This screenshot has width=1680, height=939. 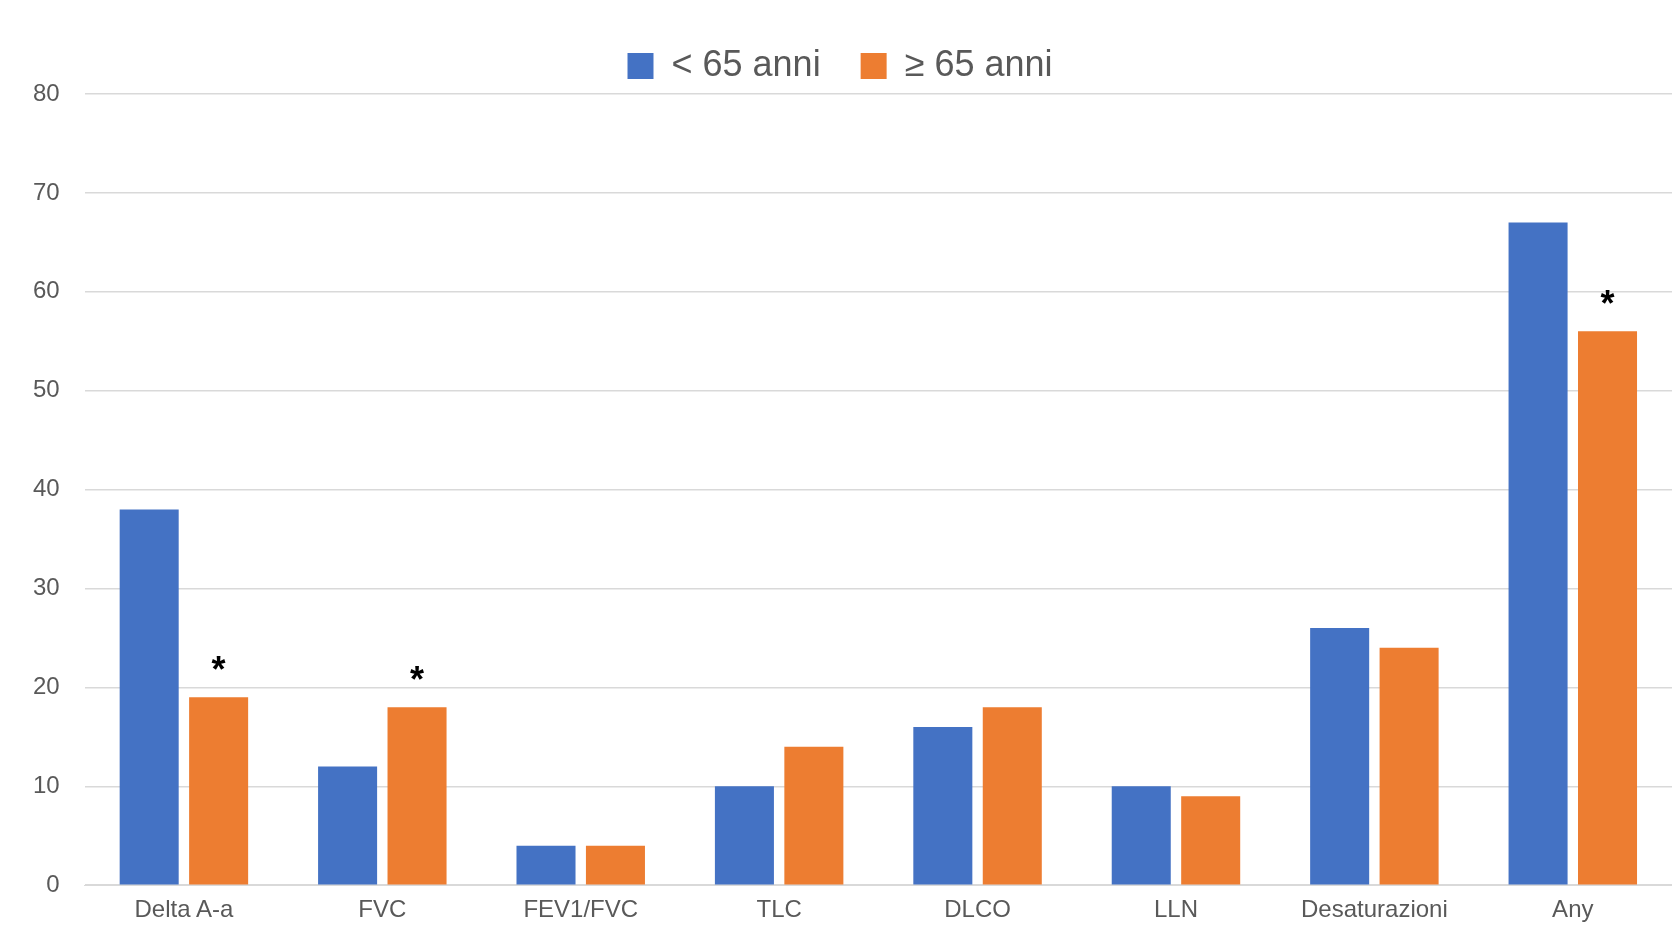 What do you see at coordinates (746, 63) in the screenshot?
I see `legend-label: < 65 anni` at bounding box center [746, 63].